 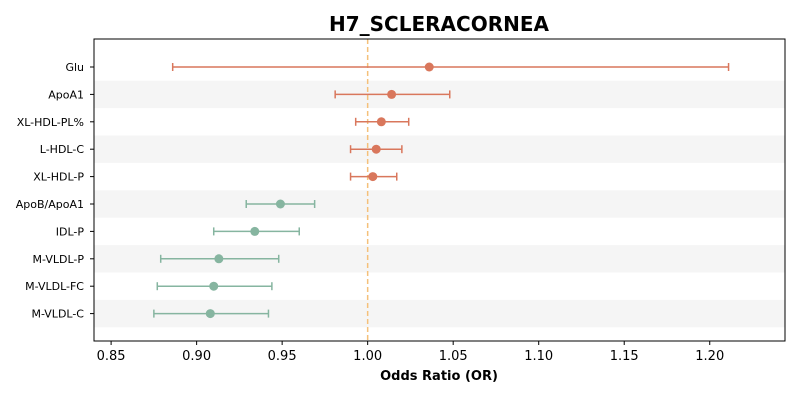 I want to click on y-tick-label: M-VLDL-P, so click(x=59, y=259).